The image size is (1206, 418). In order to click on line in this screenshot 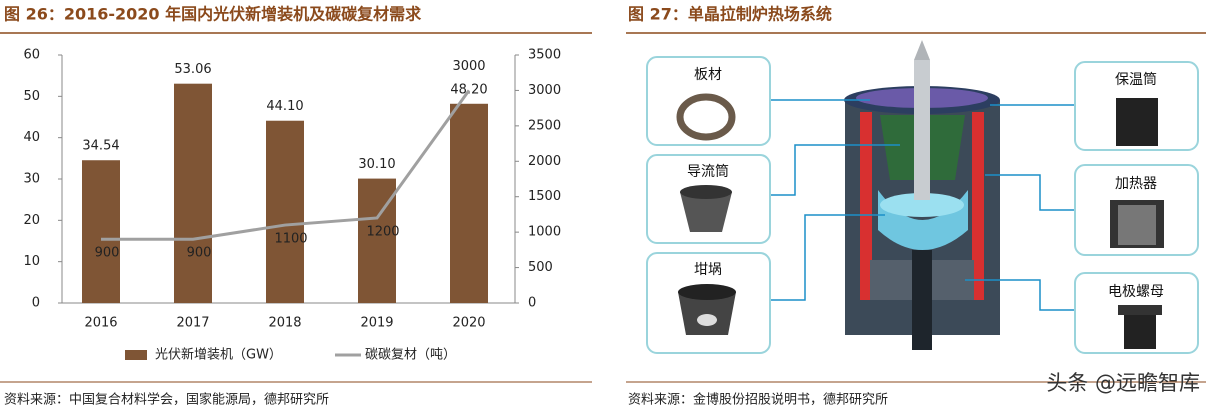, I will do `click(286, 165)`.